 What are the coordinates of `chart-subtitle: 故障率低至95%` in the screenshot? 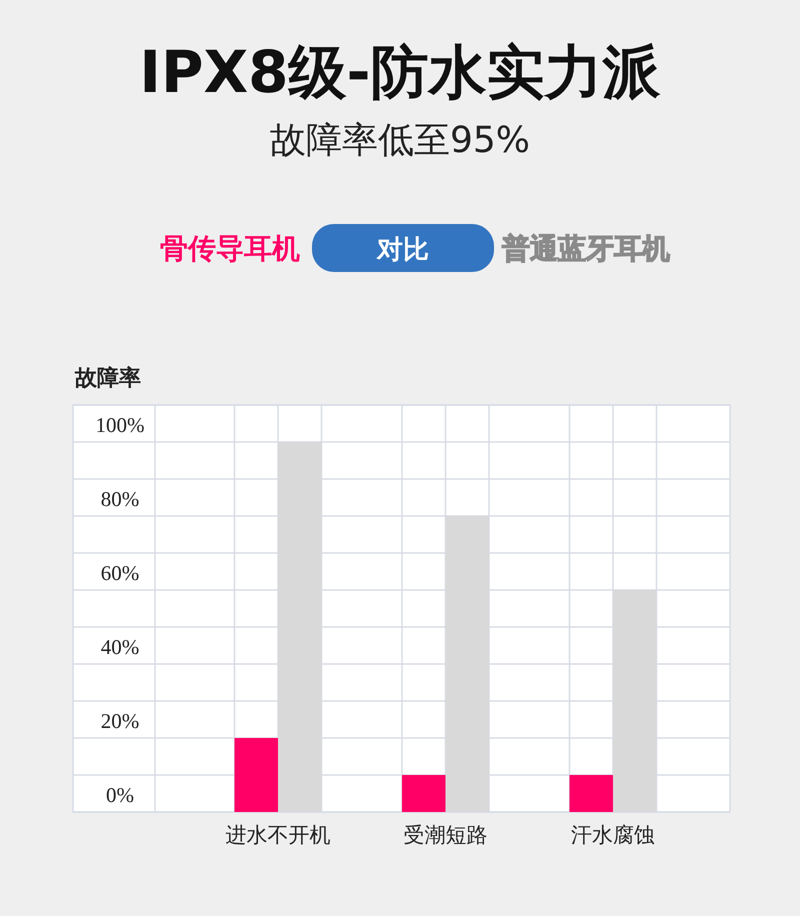 It's located at (400, 140).